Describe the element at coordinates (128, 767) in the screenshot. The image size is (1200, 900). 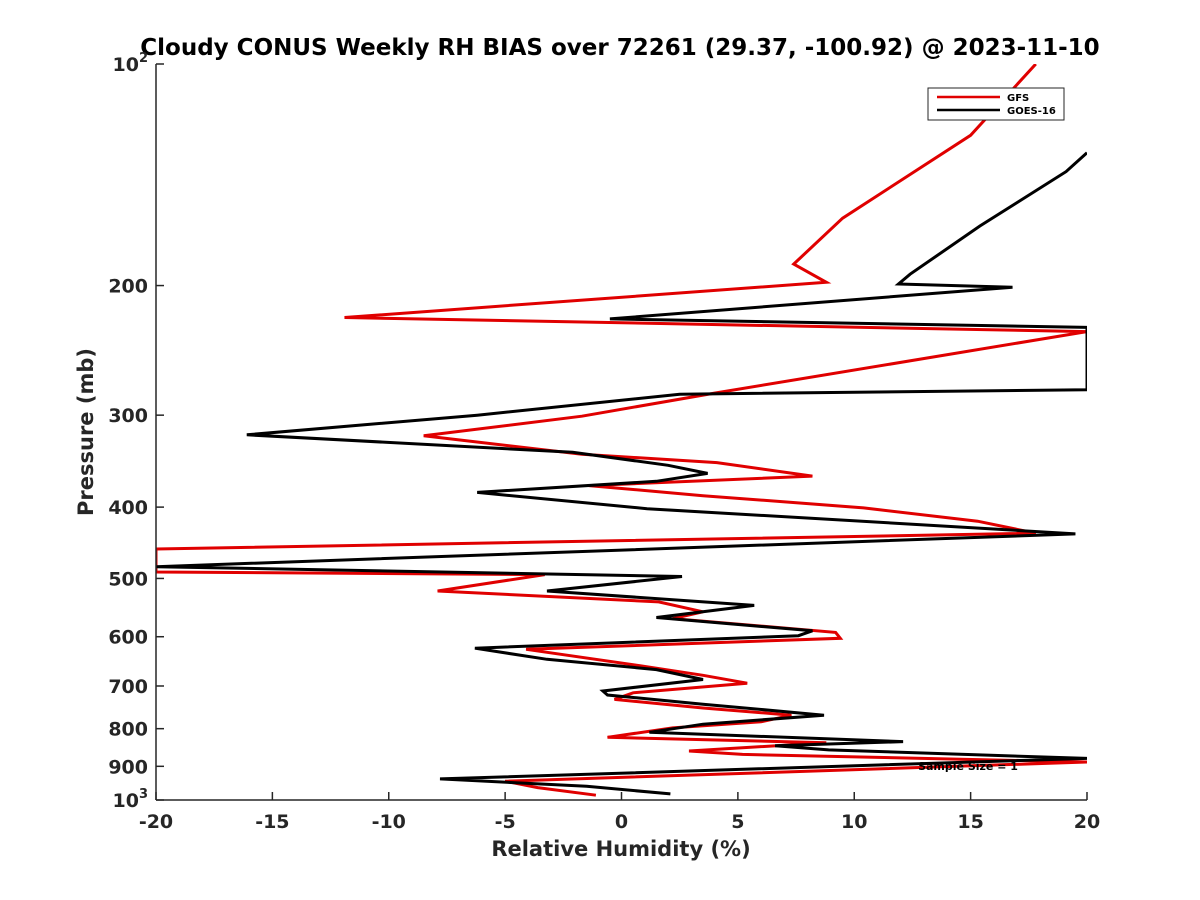
I see `y-tick-label: 900` at that location.